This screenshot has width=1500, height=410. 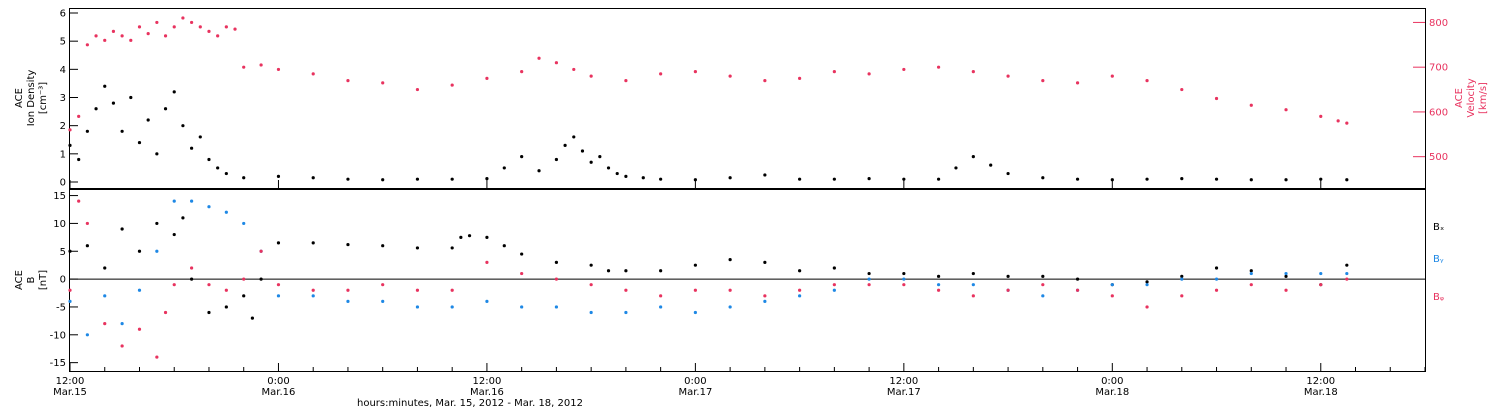 I want to click on top-left-ytick-label: 1, so click(x=63, y=154).